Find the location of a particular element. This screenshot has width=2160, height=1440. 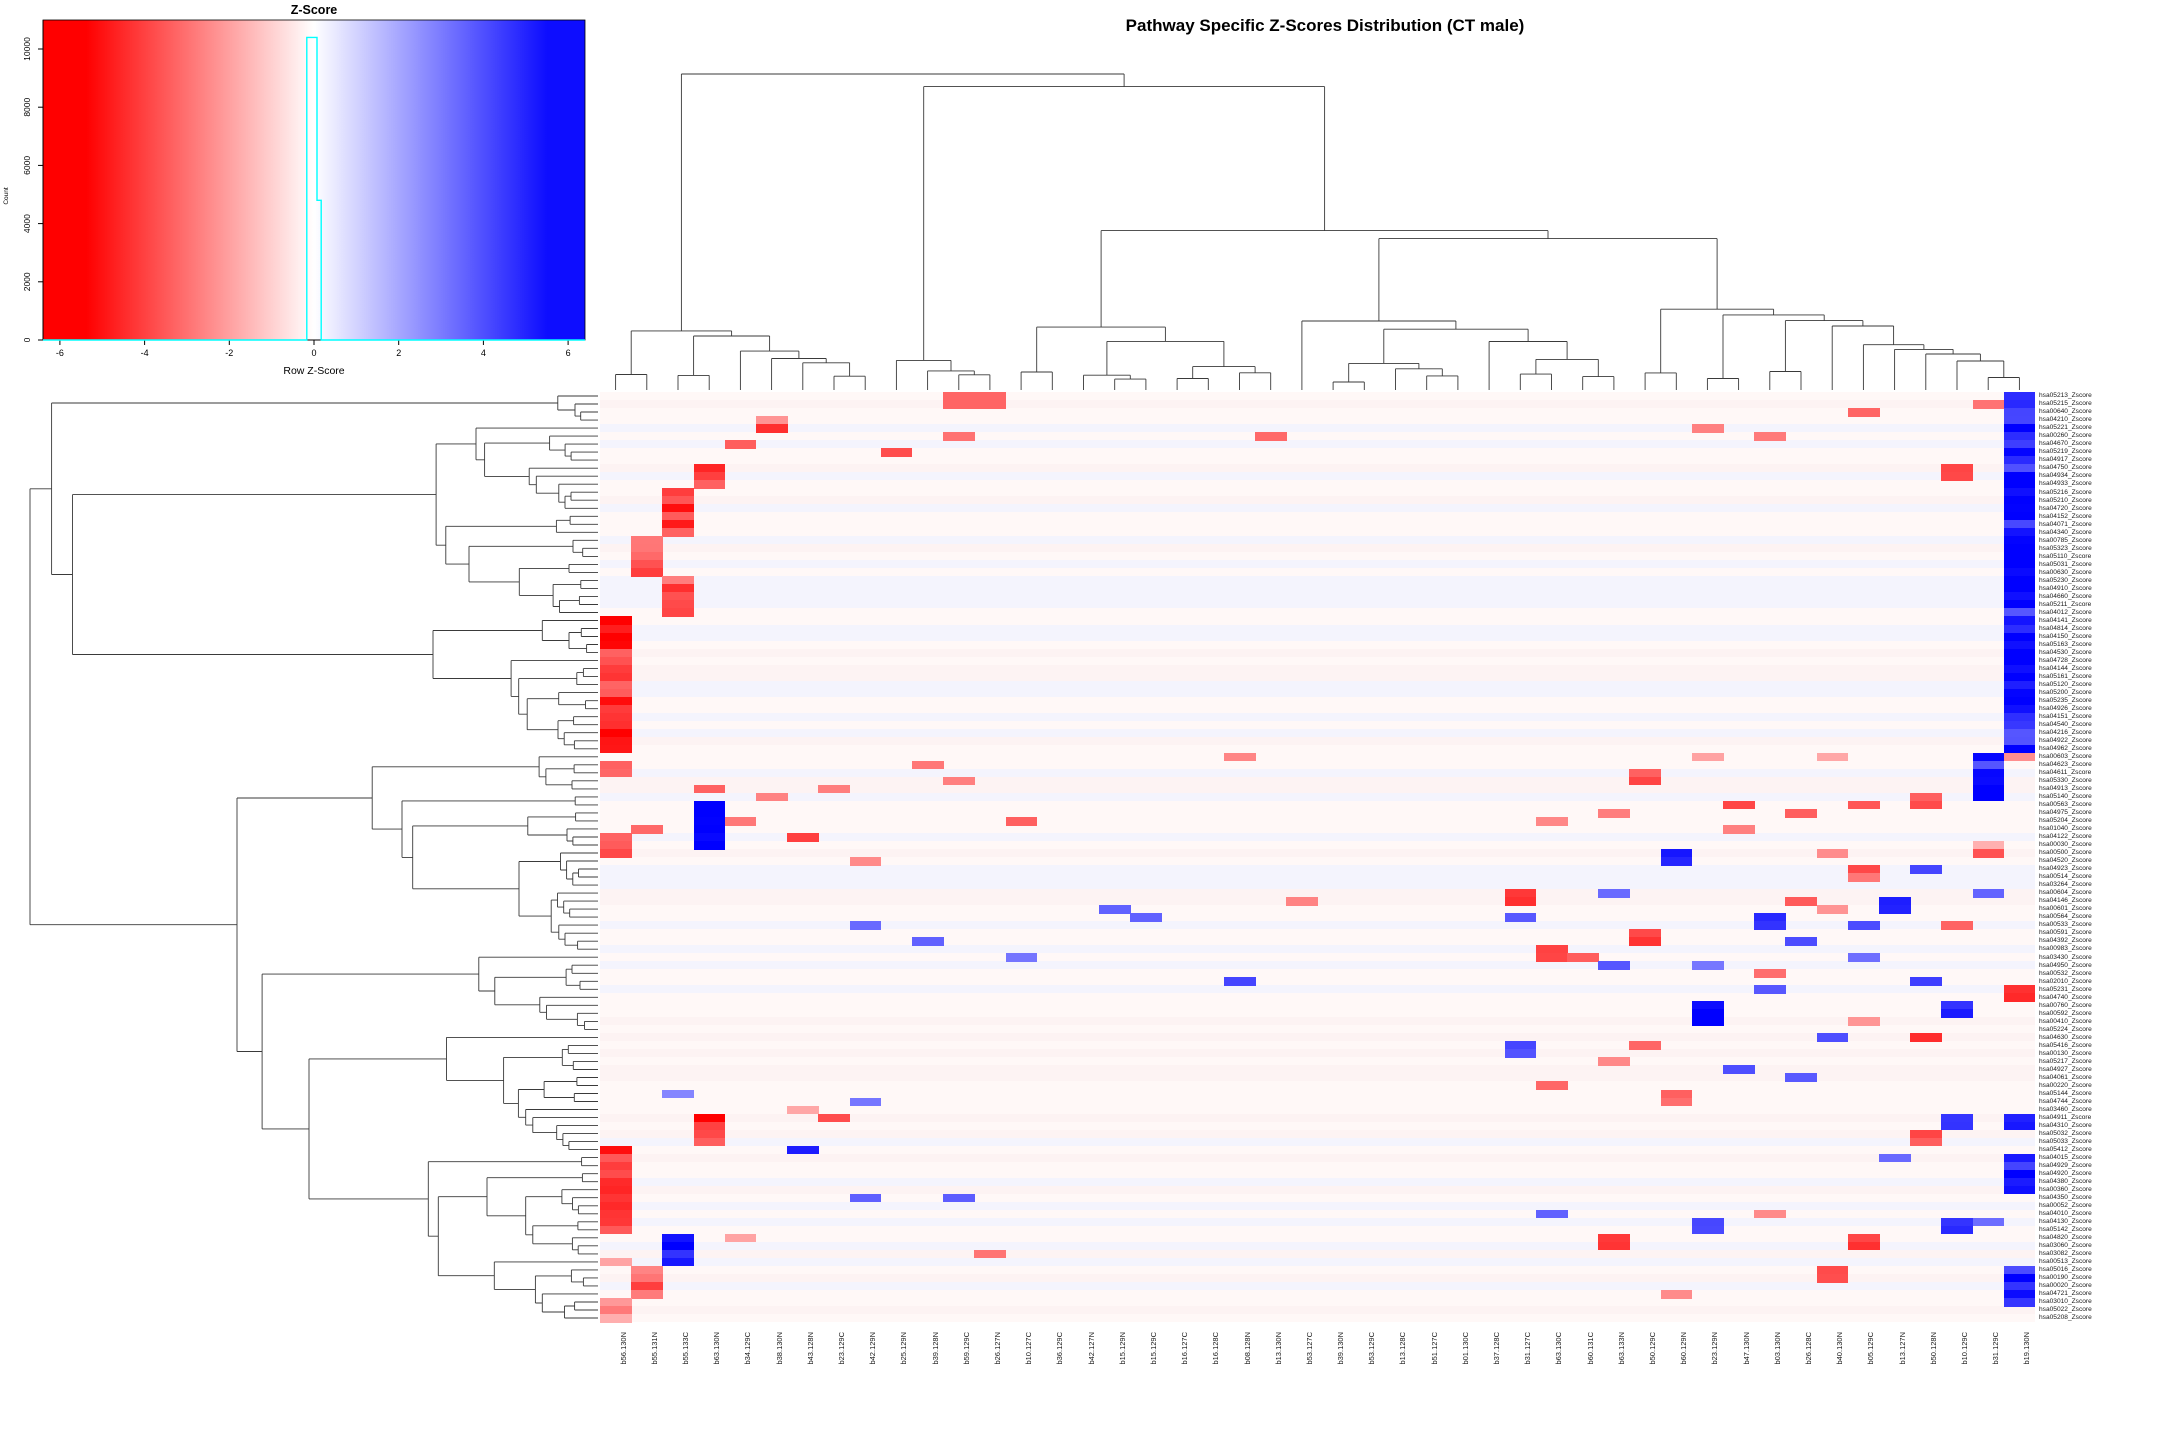

row-label: hsa04380_Zscore is located at coordinates (2065, 1181).